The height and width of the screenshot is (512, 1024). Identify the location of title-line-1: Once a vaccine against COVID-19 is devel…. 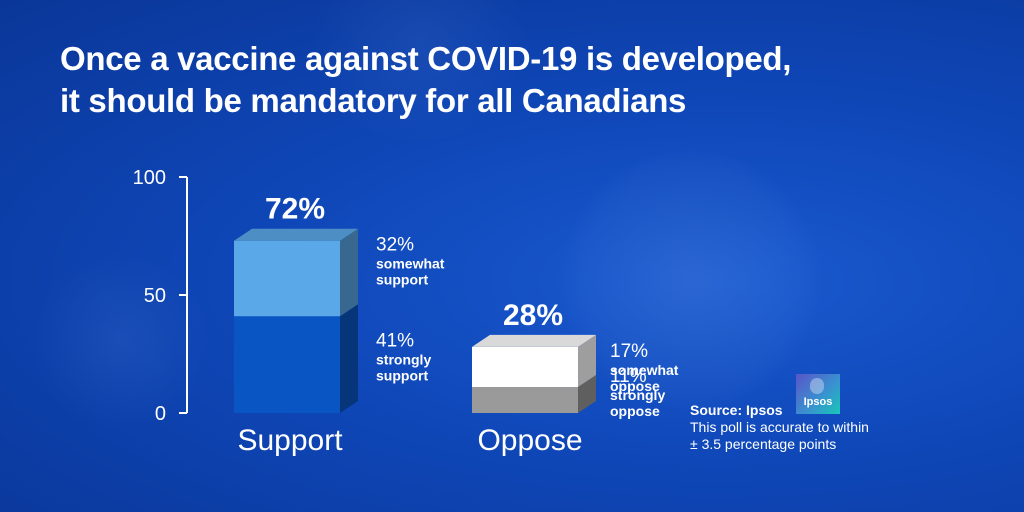
(426, 58).